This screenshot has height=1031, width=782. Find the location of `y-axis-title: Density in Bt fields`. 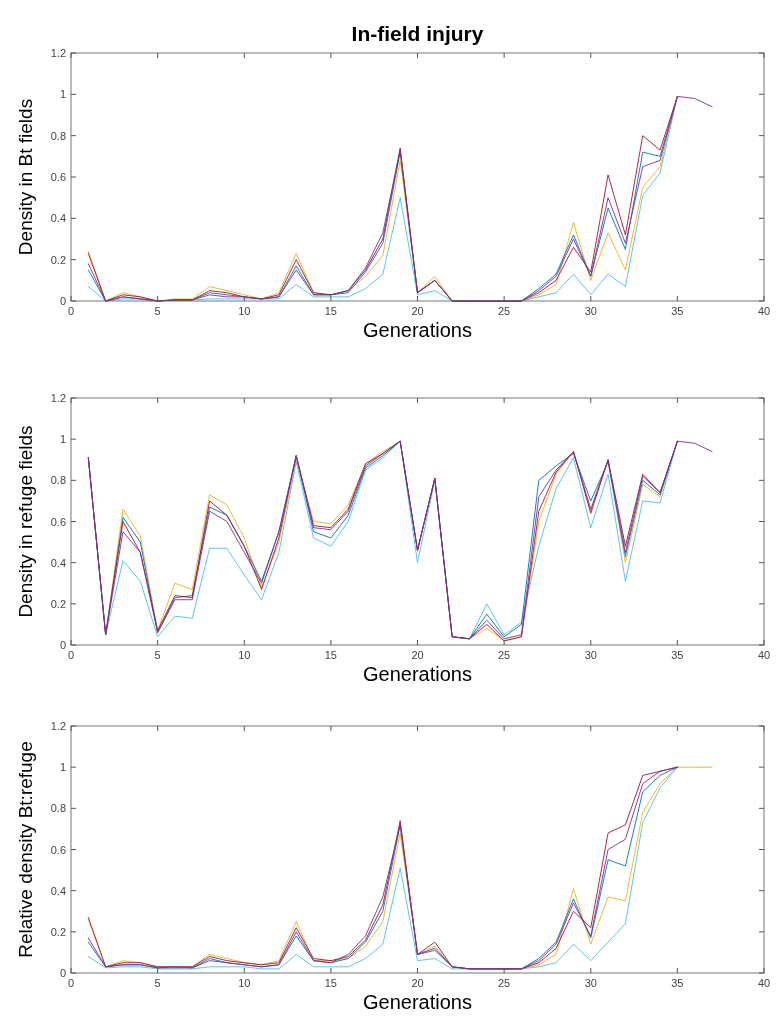

y-axis-title: Density in Bt fields is located at coordinates (25, 177).